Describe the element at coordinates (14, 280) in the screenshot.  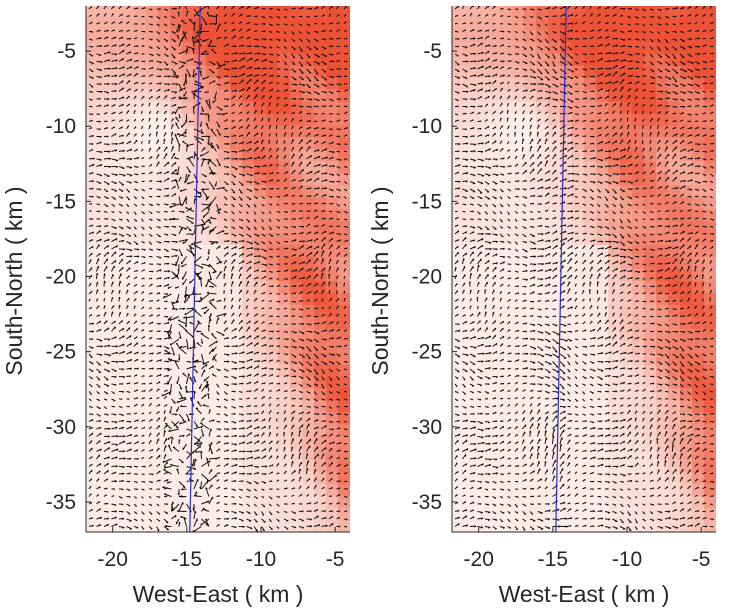
I see `y-axis-label: South-North ( km )` at that location.